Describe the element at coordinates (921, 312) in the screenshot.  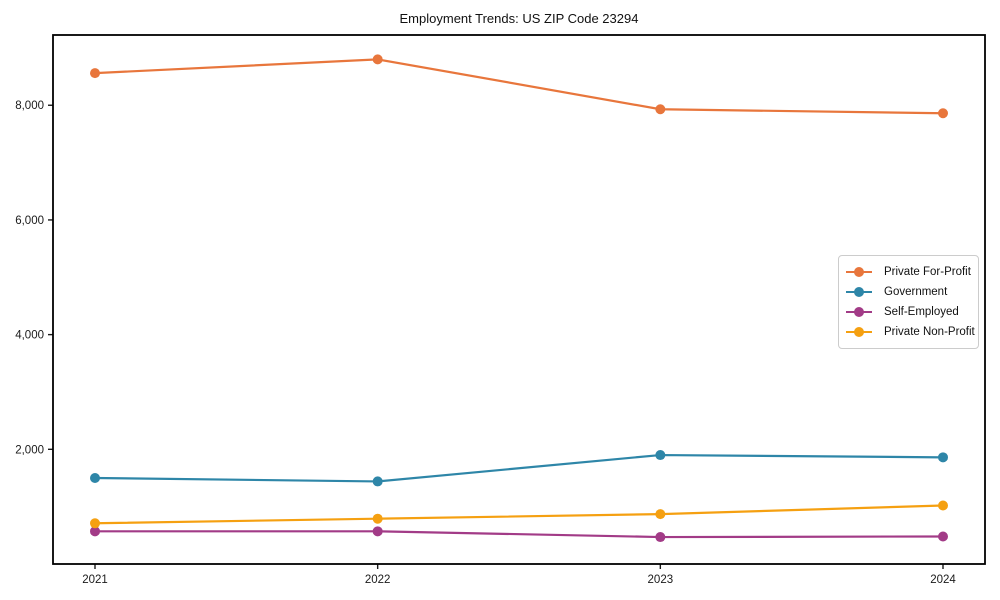
I see `legend-label: Self-Employed` at that location.